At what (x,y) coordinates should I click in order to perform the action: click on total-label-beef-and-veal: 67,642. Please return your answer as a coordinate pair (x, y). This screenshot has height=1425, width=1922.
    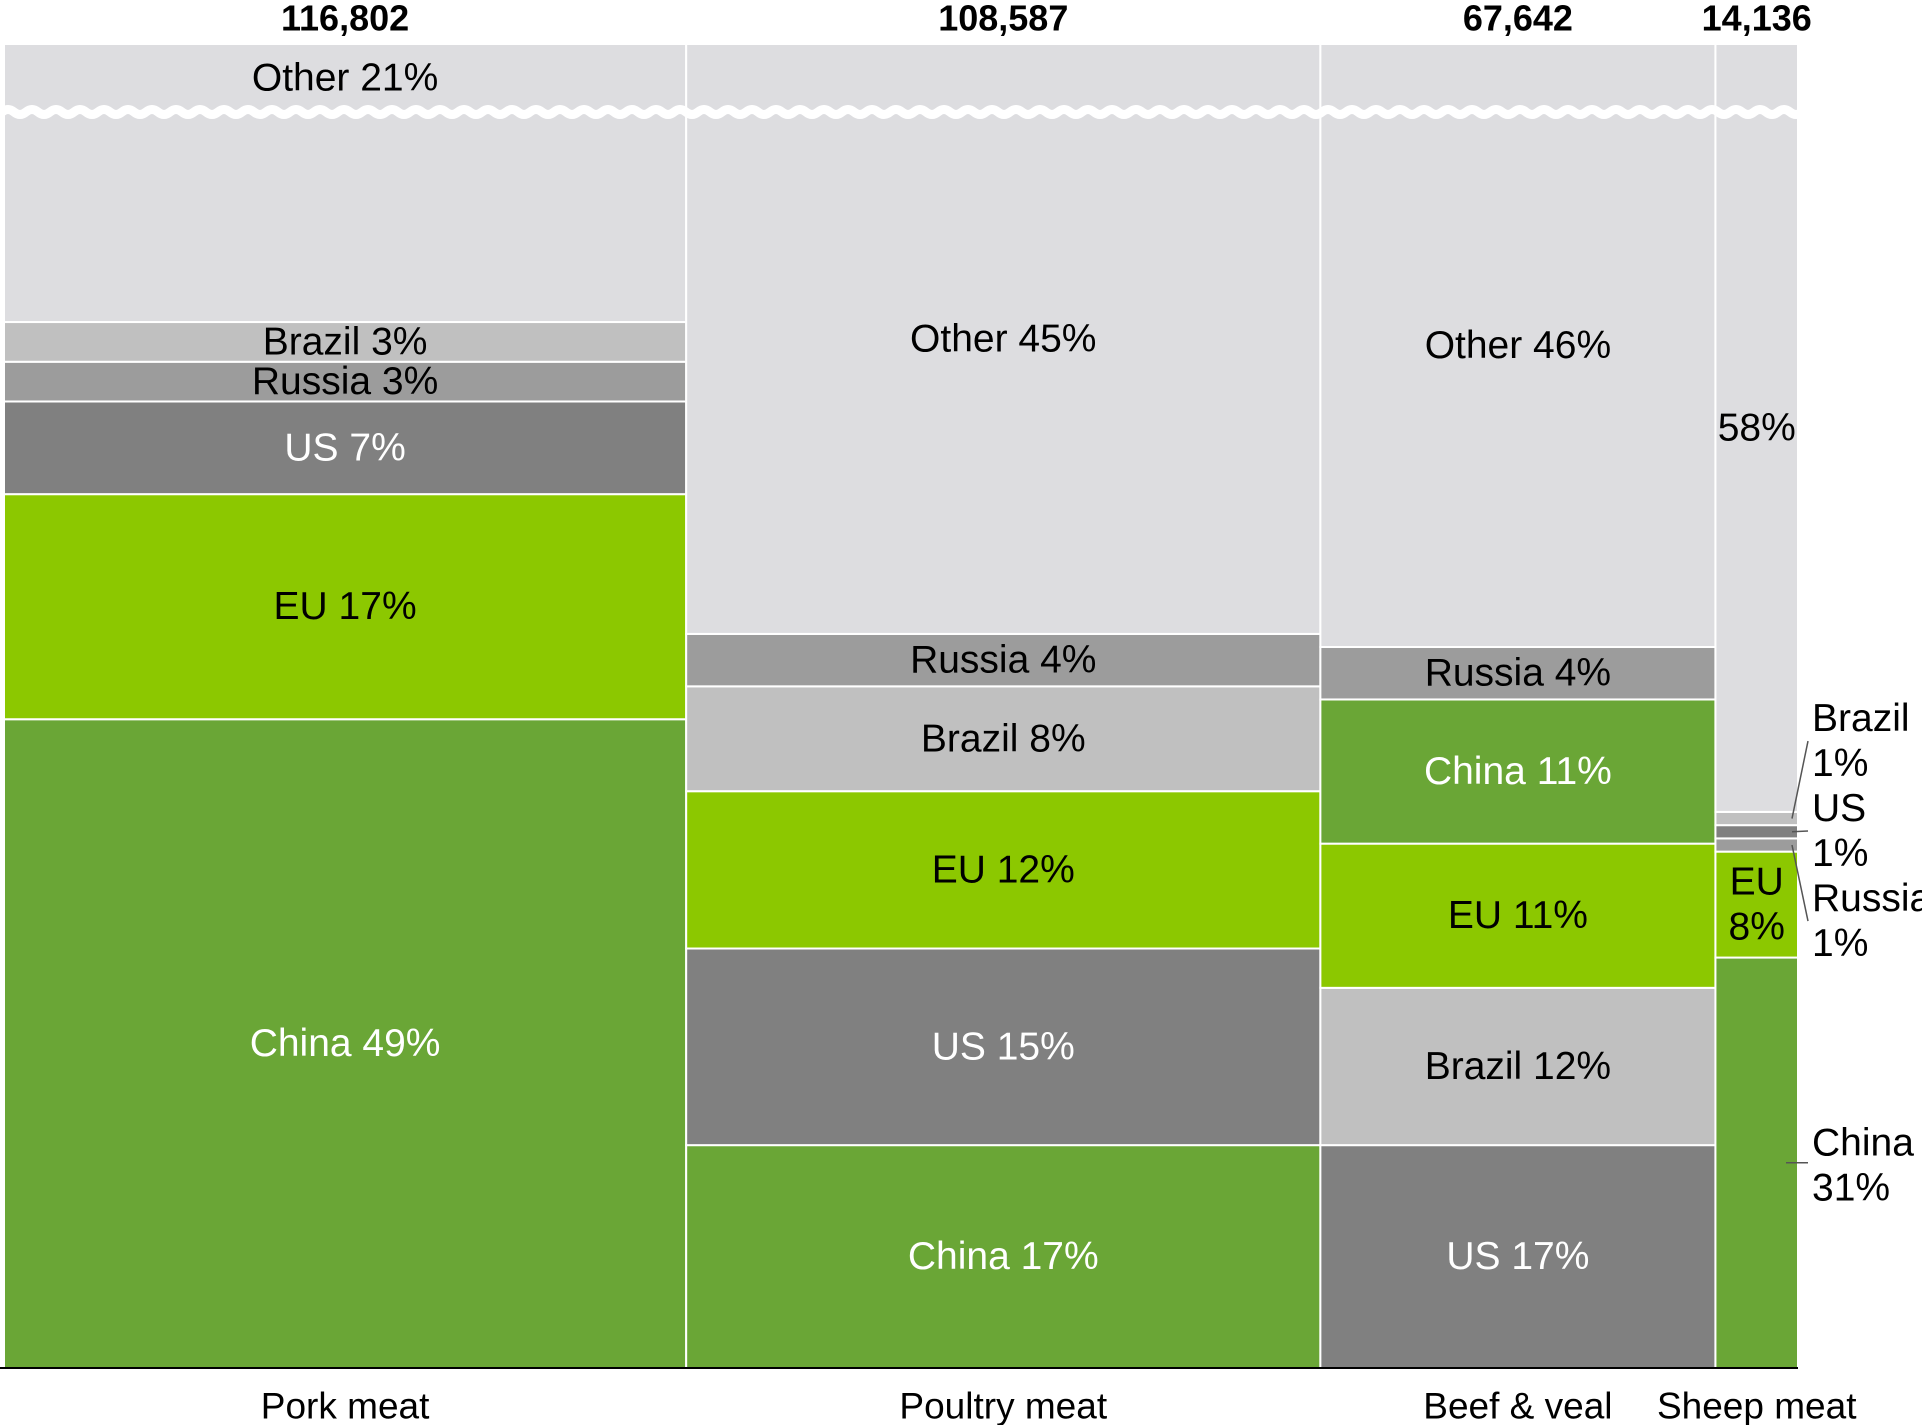
    Looking at the image, I should click on (1518, 19).